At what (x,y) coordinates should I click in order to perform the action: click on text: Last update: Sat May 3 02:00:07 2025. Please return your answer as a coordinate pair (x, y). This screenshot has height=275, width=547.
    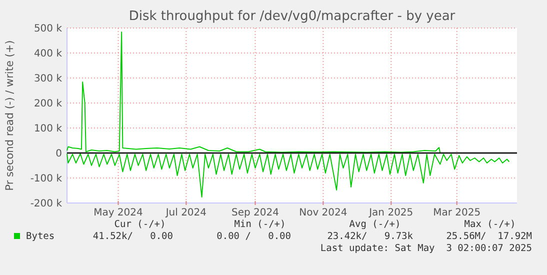
    Looking at the image, I should click on (426, 248).